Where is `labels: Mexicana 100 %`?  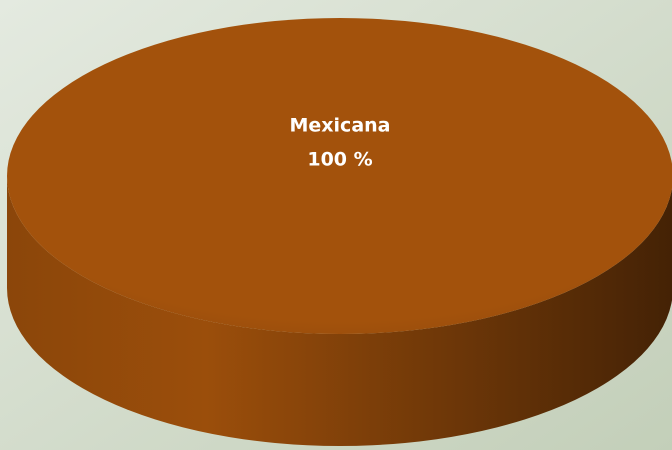 labels: Mexicana 100 % is located at coordinates (340, 143).